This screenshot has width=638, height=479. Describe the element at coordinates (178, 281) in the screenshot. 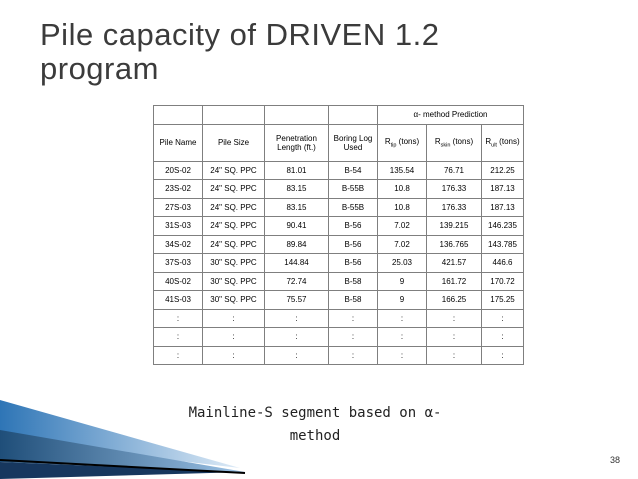

I see `cell: 40S-02` at that location.